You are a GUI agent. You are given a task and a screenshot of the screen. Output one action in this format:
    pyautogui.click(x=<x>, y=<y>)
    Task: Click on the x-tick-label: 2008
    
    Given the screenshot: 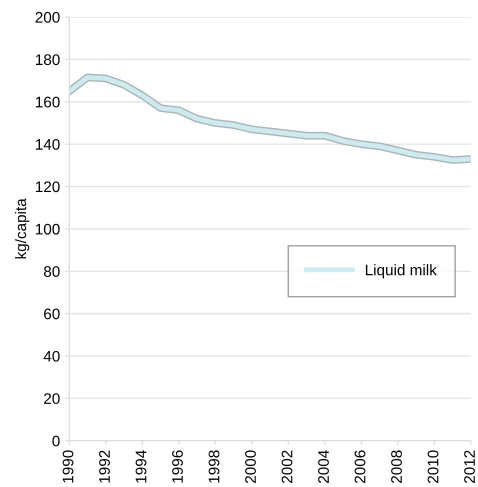 What is the action you would take?
    pyautogui.click(x=396, y=466)
    